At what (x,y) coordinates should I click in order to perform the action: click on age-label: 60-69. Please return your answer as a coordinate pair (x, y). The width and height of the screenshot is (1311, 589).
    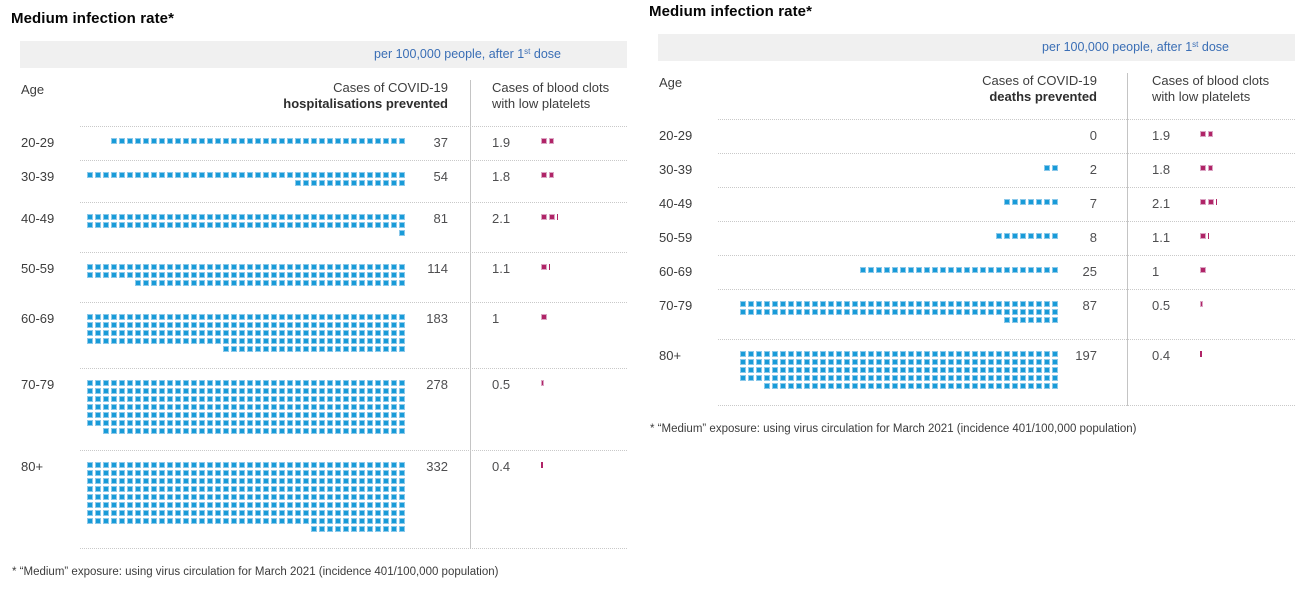
    Looking at the image, I should click on (676, 271).